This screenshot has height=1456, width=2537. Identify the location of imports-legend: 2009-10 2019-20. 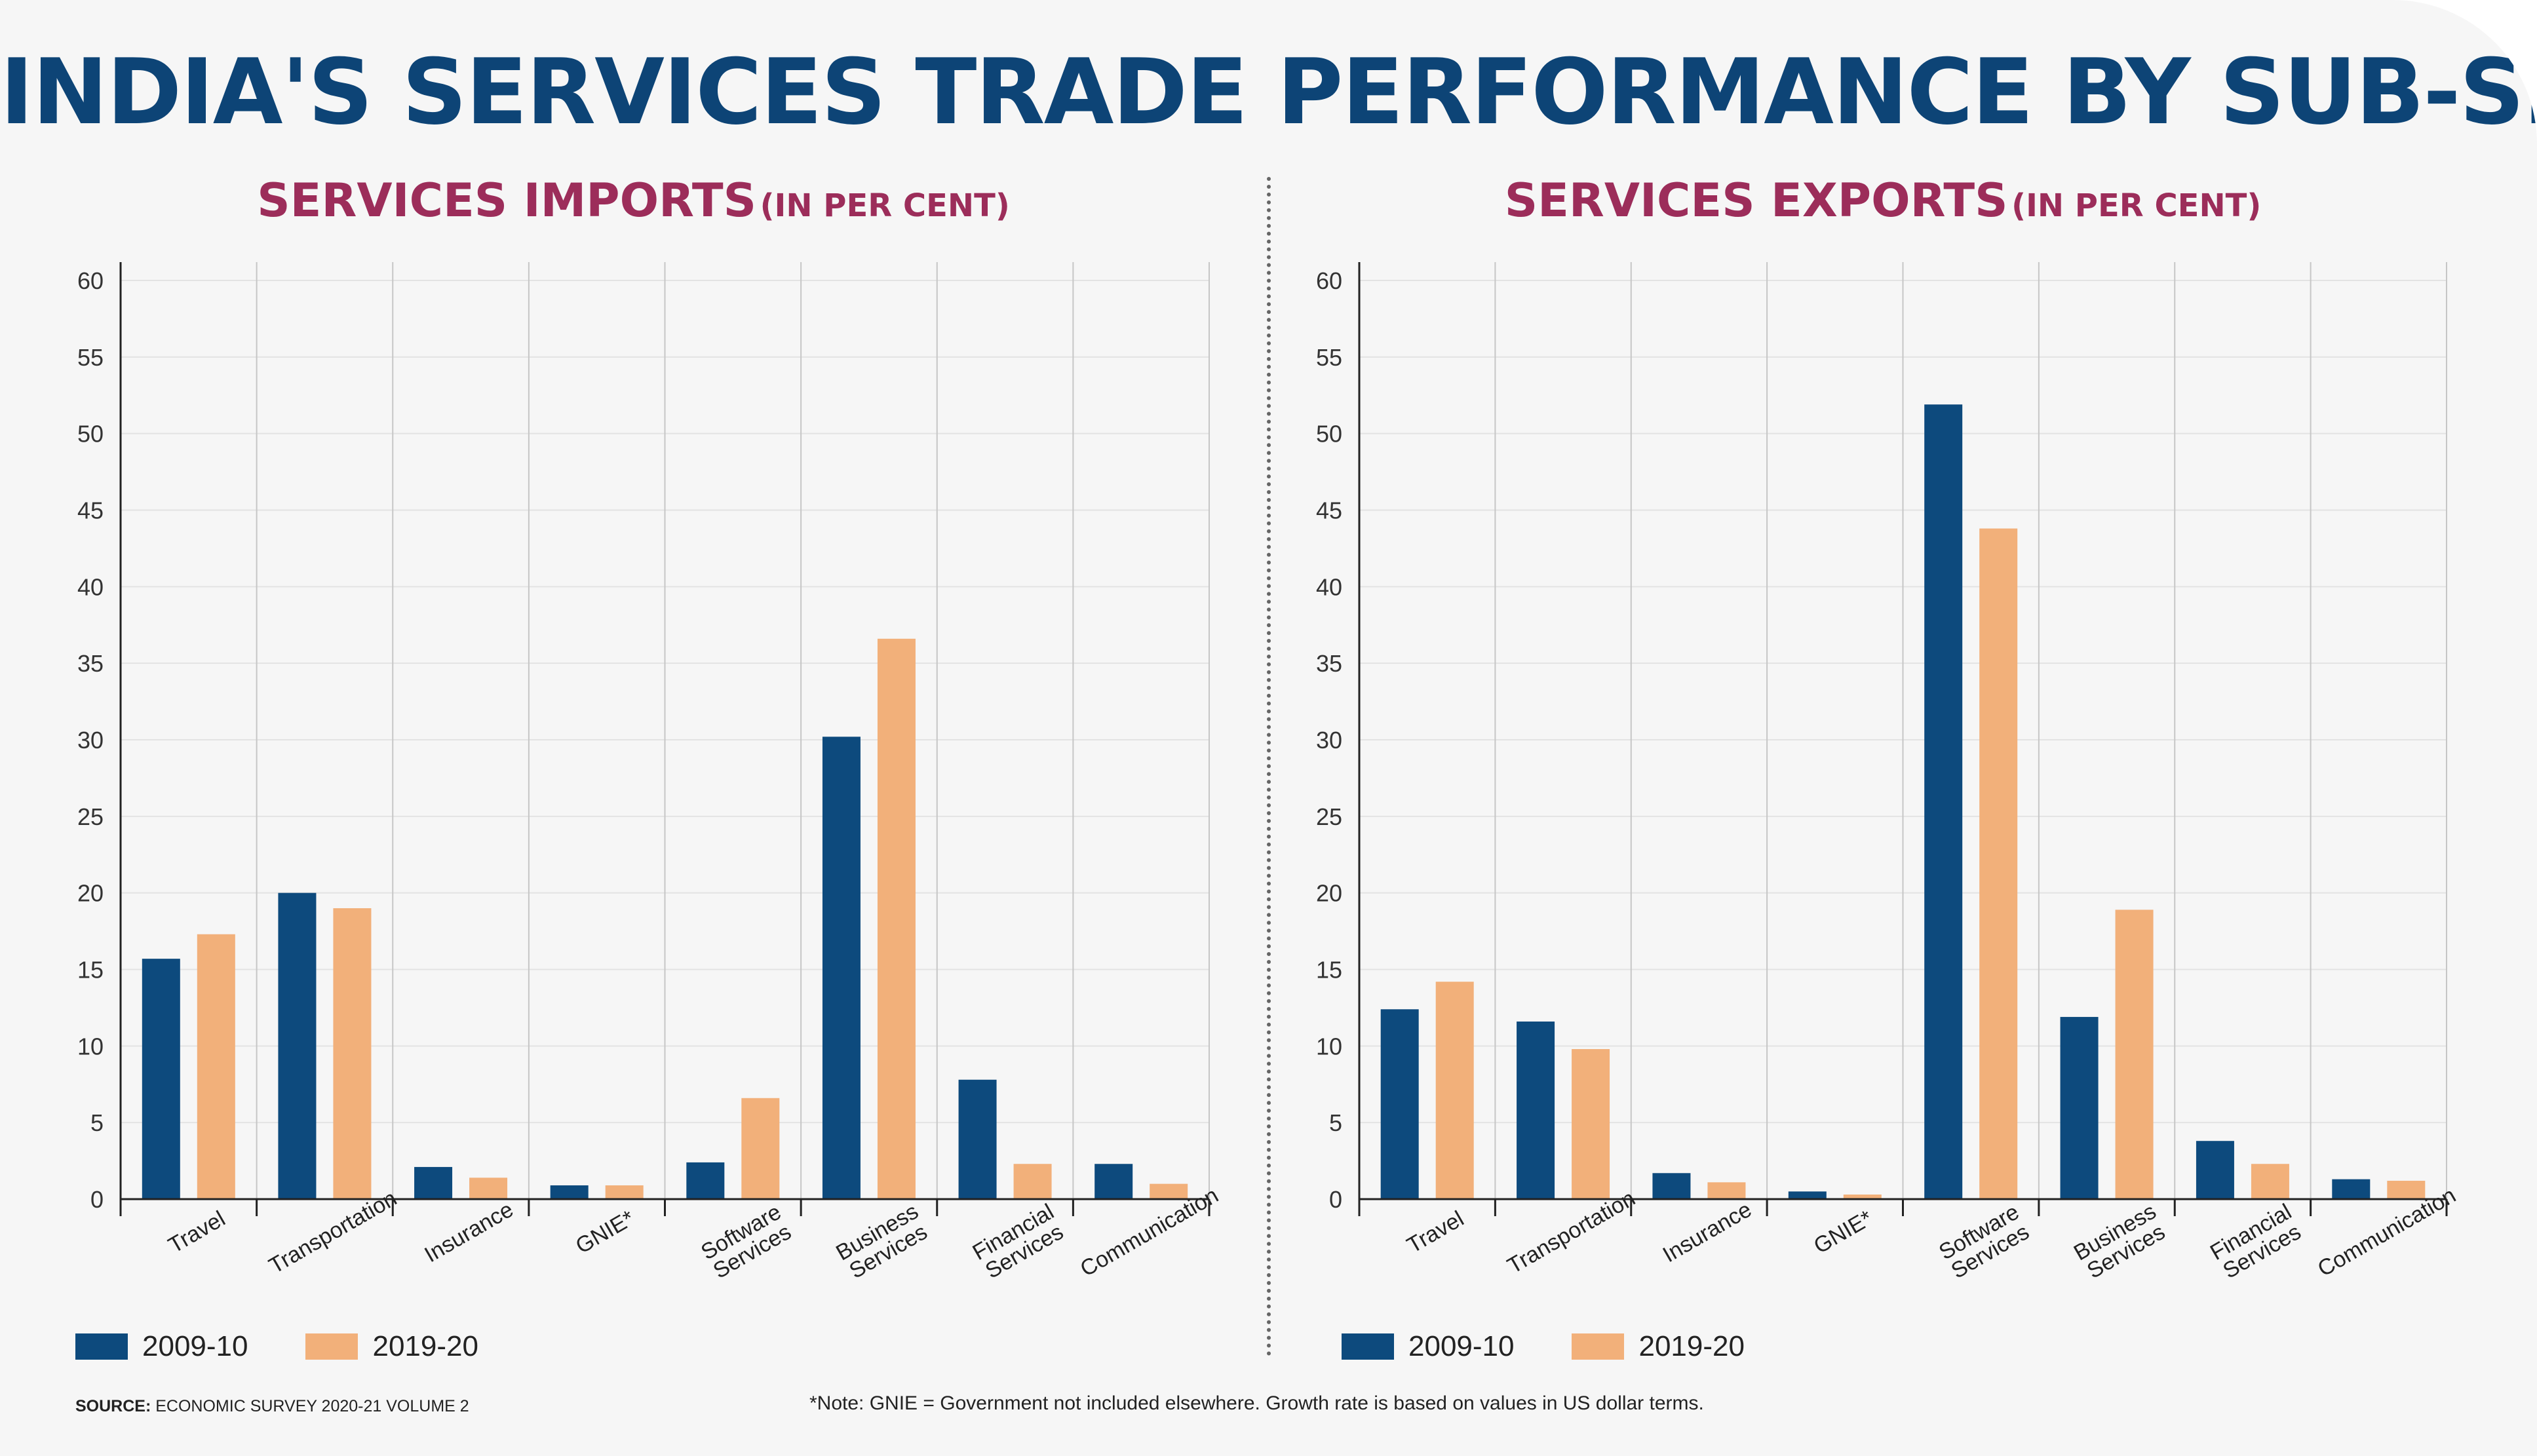
(305, 1346).